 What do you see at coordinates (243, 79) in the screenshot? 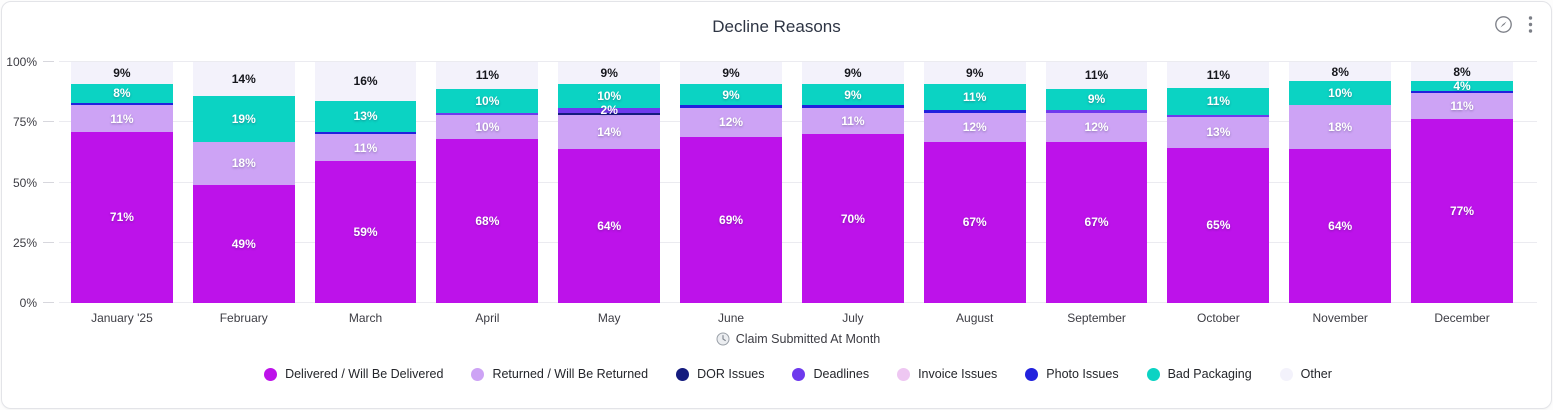
I see `bar-segment-other: 14%` at bounding box center [243, 79].